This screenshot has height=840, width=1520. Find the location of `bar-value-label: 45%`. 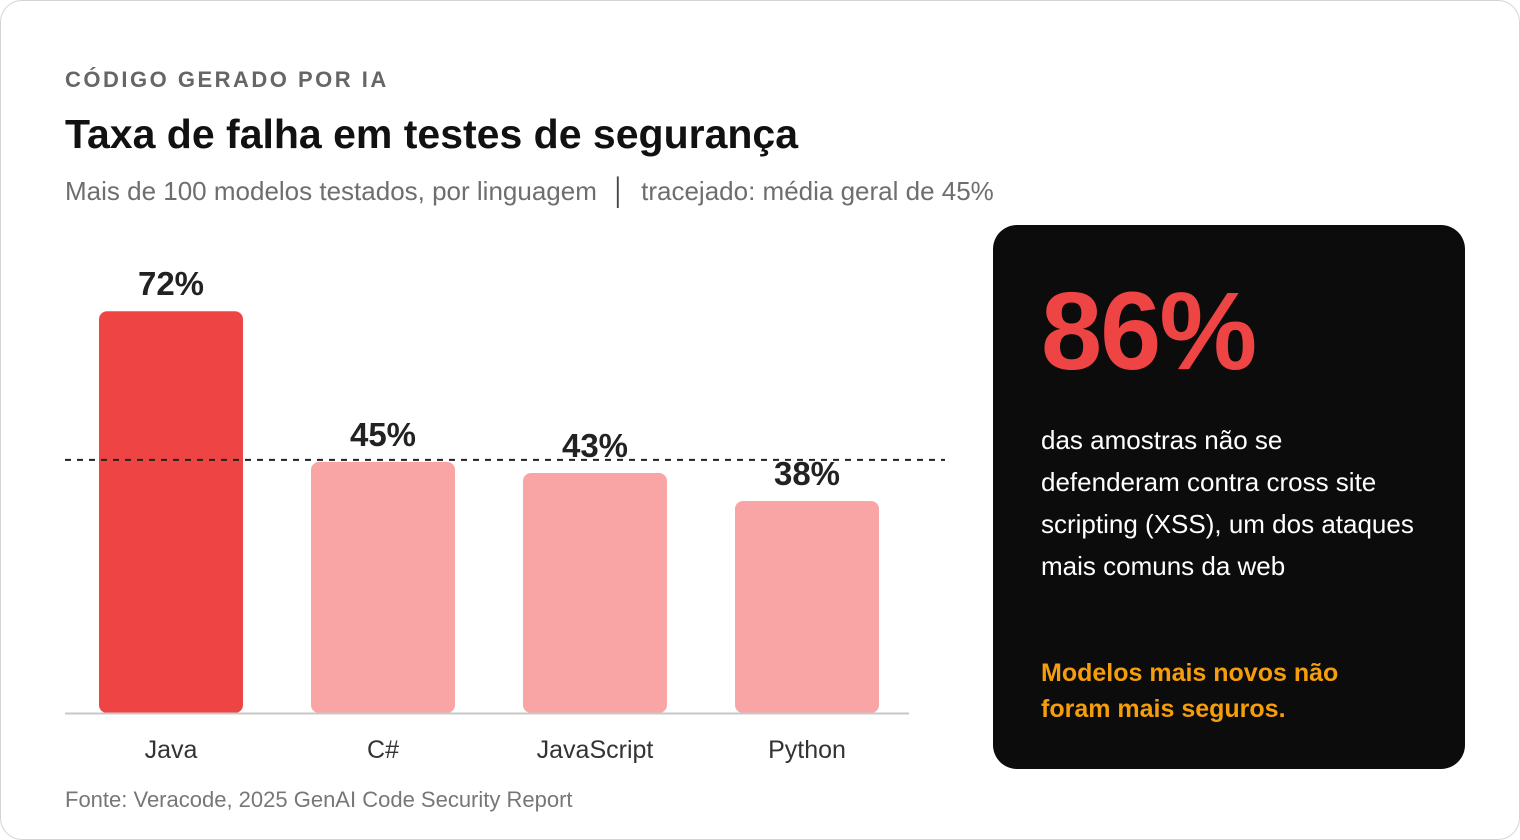

bar-value-label: 45% is located at coordinates (383, 434).